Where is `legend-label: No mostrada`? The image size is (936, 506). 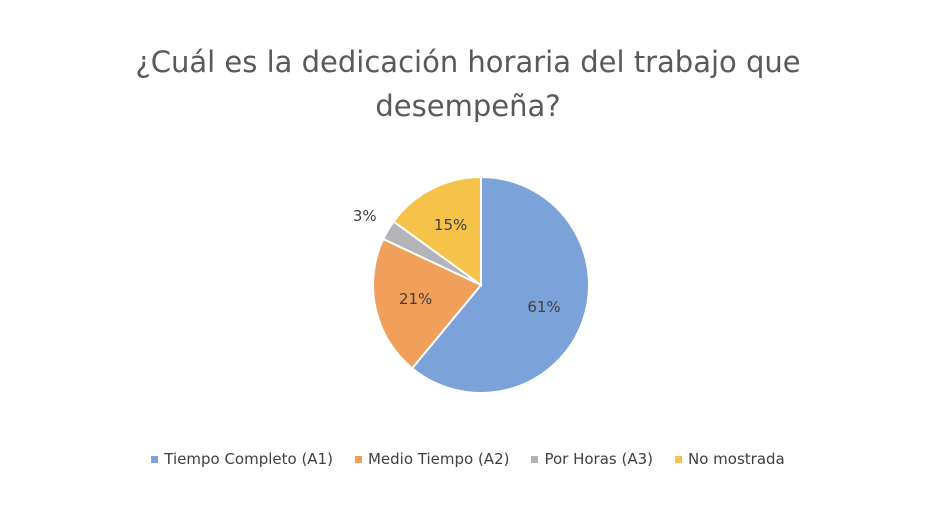 legend-label: No mostrada is located at coordinates (736, 459).